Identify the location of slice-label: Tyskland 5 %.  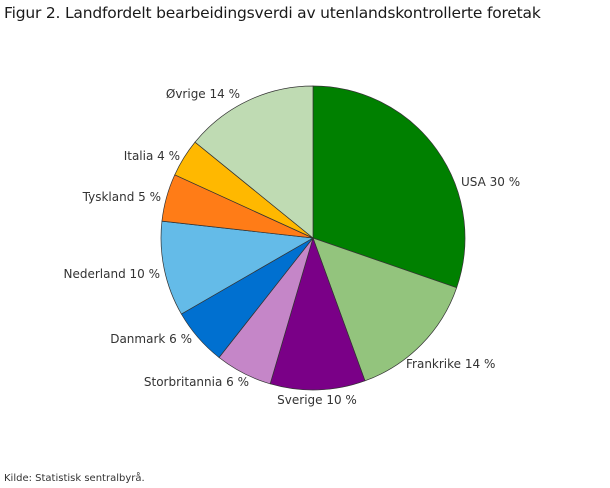
(121, 197).